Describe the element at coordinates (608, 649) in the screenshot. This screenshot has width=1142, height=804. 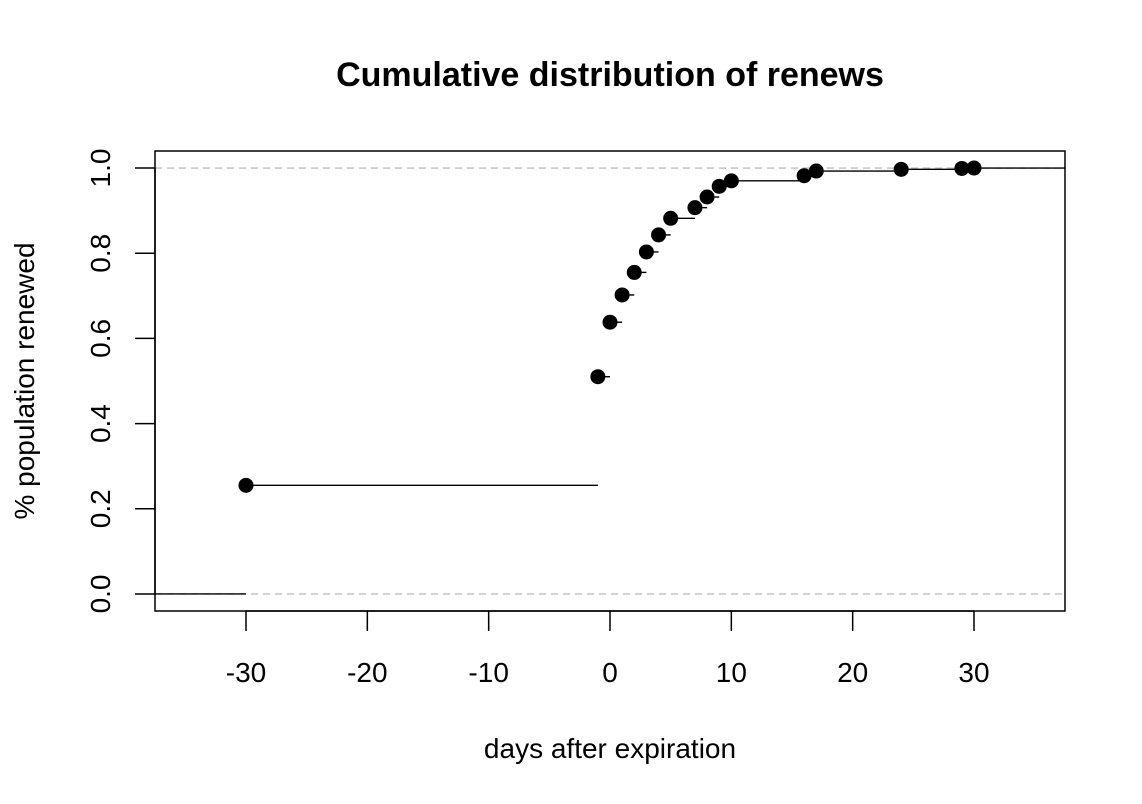
I see `x-axis: -30 -20 -10 0 10 20 30` at that location.